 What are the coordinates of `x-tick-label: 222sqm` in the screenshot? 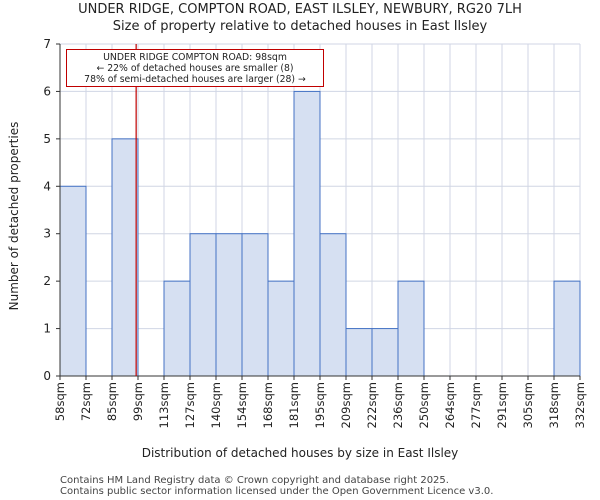 It's located at (372, 405).